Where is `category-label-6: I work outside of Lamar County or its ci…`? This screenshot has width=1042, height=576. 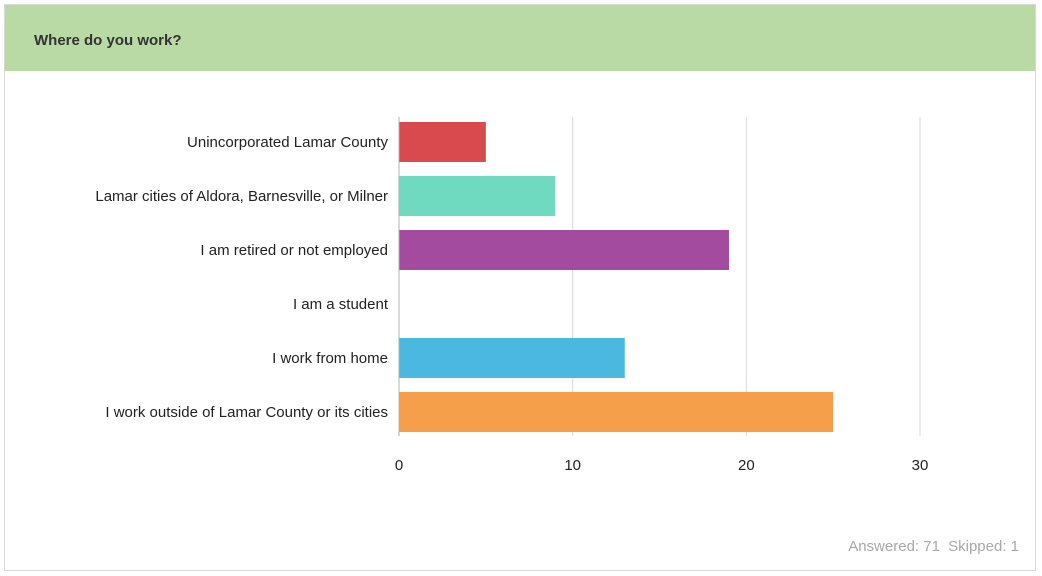 category-label-6: I work outside of Lamar County or its ci… is located at coordinates (246, 412).